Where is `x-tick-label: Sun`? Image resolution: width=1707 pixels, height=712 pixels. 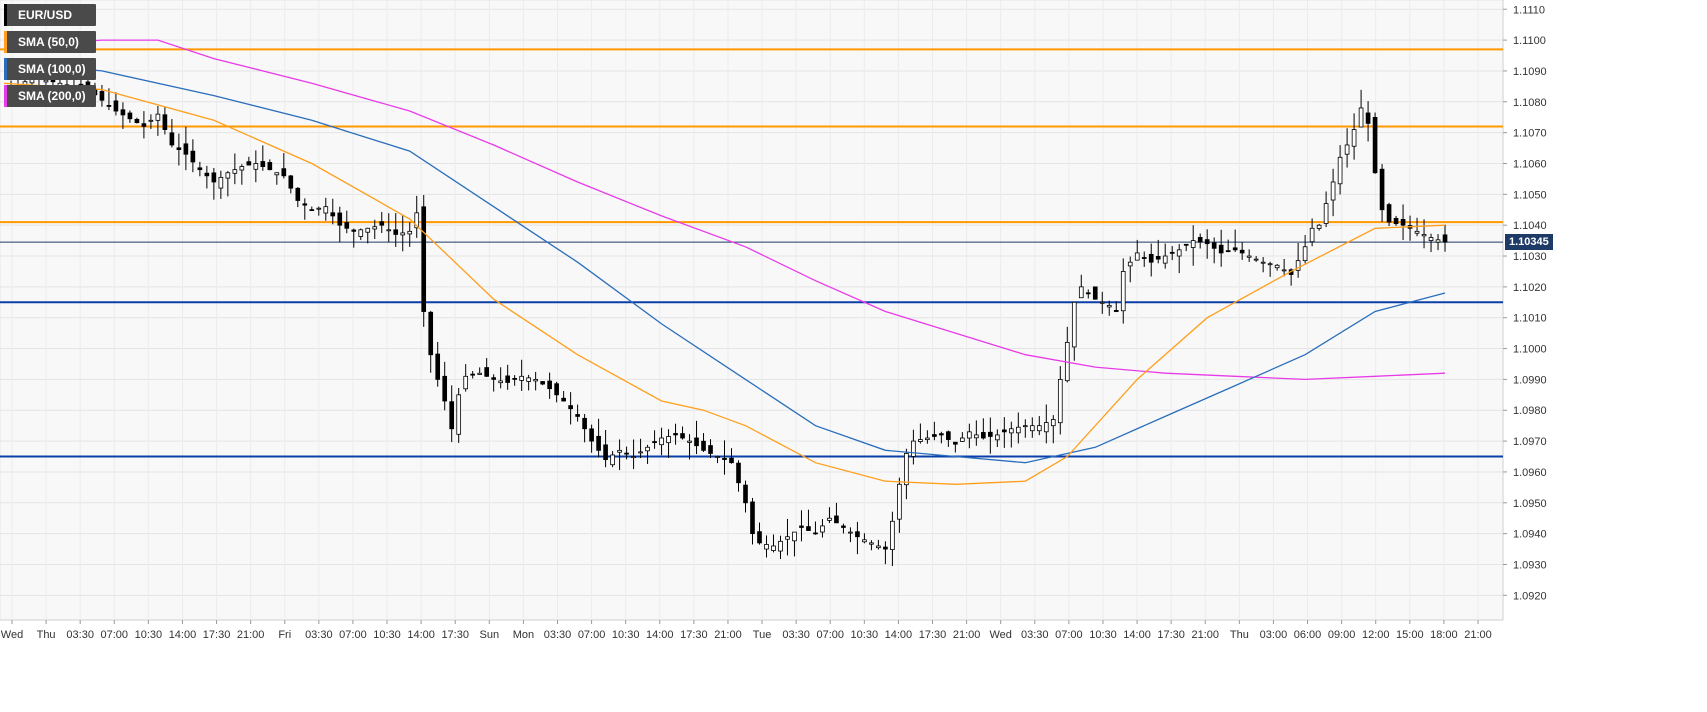
x-tick-label: Sun is located at coordinates (490, 635).